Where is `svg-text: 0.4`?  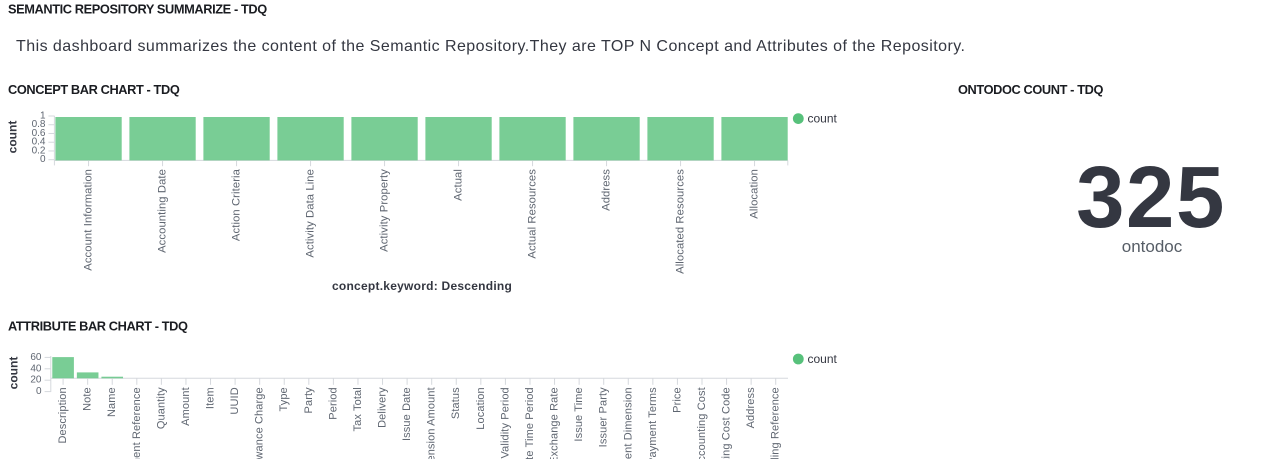 svg-text: 0.4 is located at coordinates (39, 142).